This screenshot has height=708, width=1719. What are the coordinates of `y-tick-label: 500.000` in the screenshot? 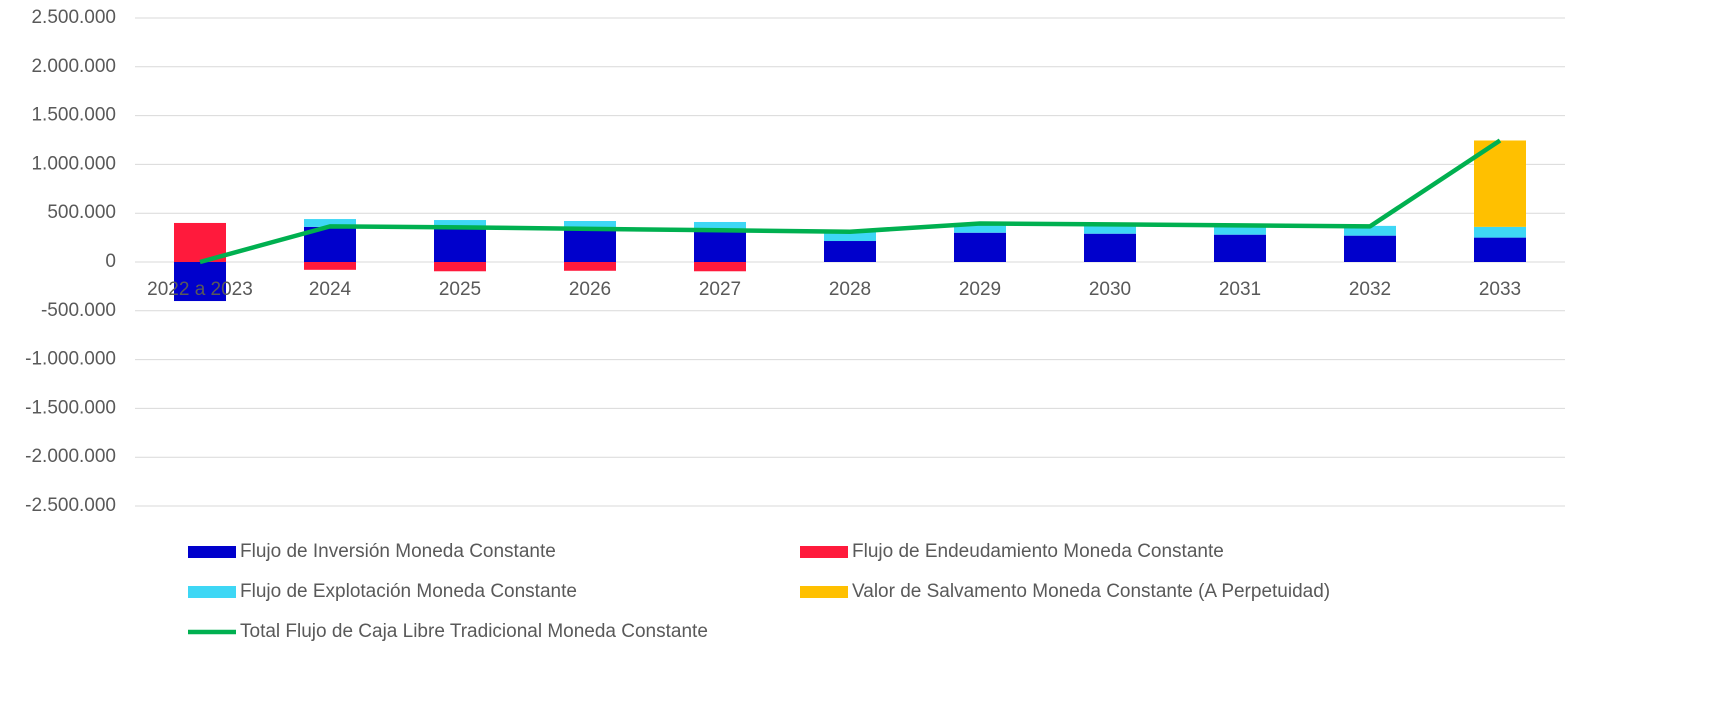 It's located at (81, 212).